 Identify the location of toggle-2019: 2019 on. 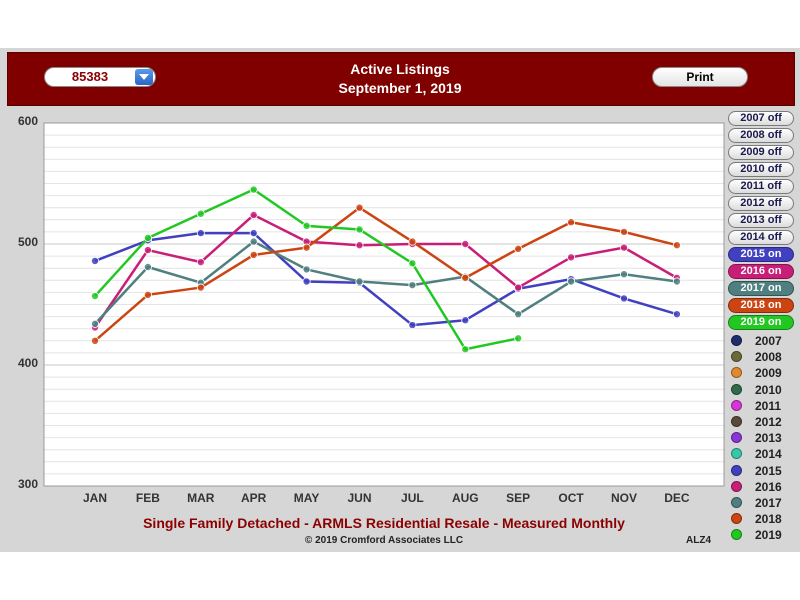
(761, 322).